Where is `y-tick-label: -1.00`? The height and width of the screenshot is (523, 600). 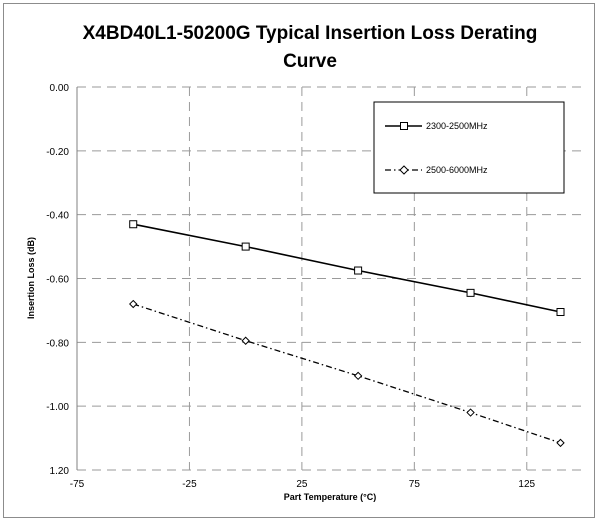
y-tick-label: -1.00 is located at coordinates (57, 407).